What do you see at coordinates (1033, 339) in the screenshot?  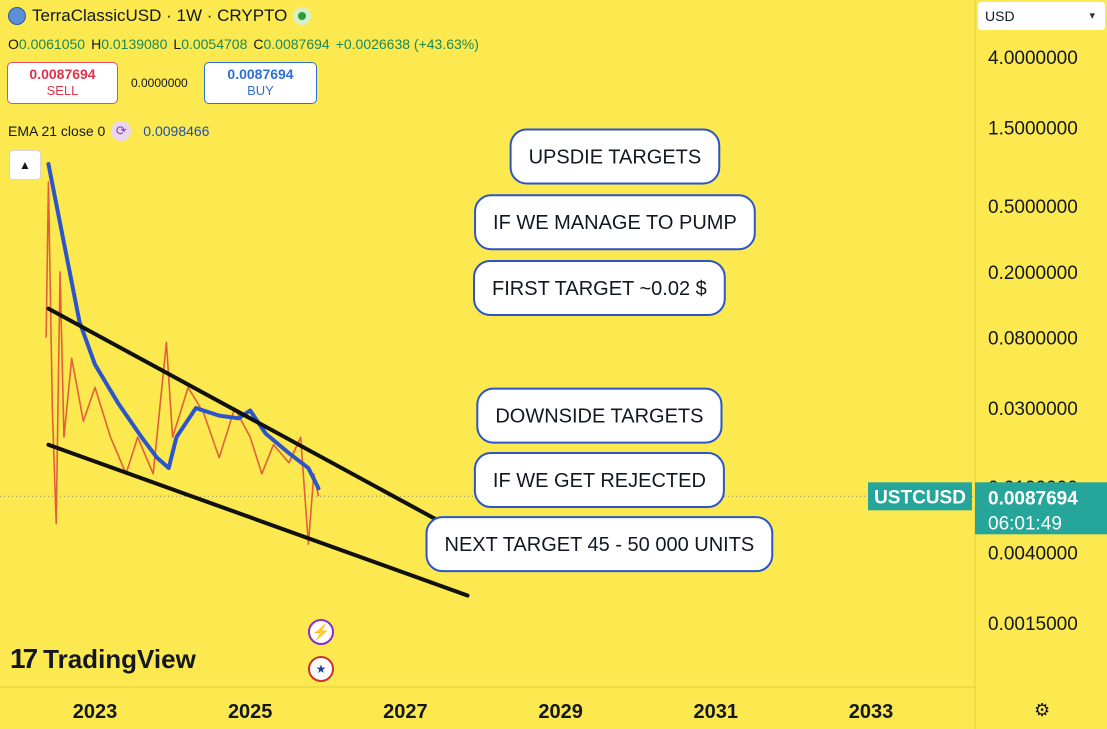 I see `y-tick-label: 0.0800000` at bounding box center [1033, 339].